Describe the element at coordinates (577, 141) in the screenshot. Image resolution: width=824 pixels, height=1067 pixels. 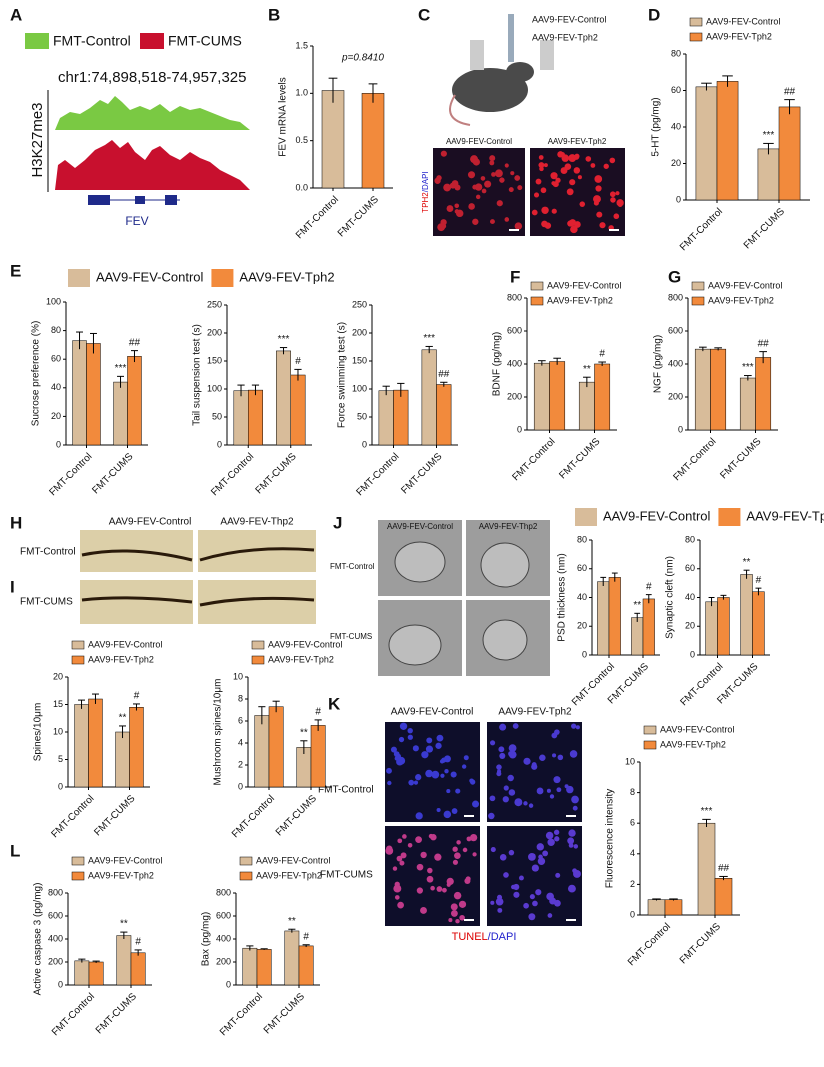
I see `column-label: AAV9-FEV-Tph2` at that location.